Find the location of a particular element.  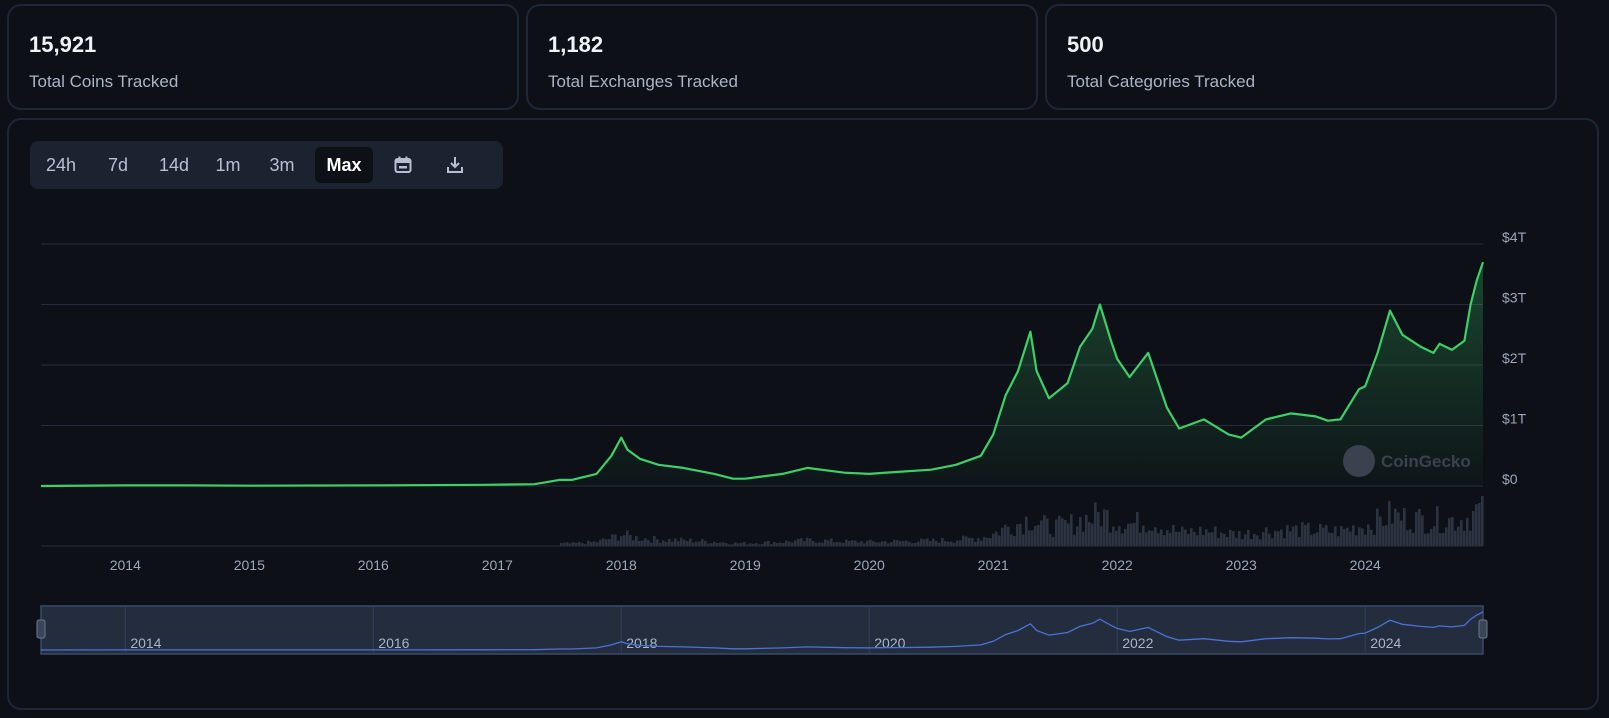

navigator-window is located at coordinates (762, 630).